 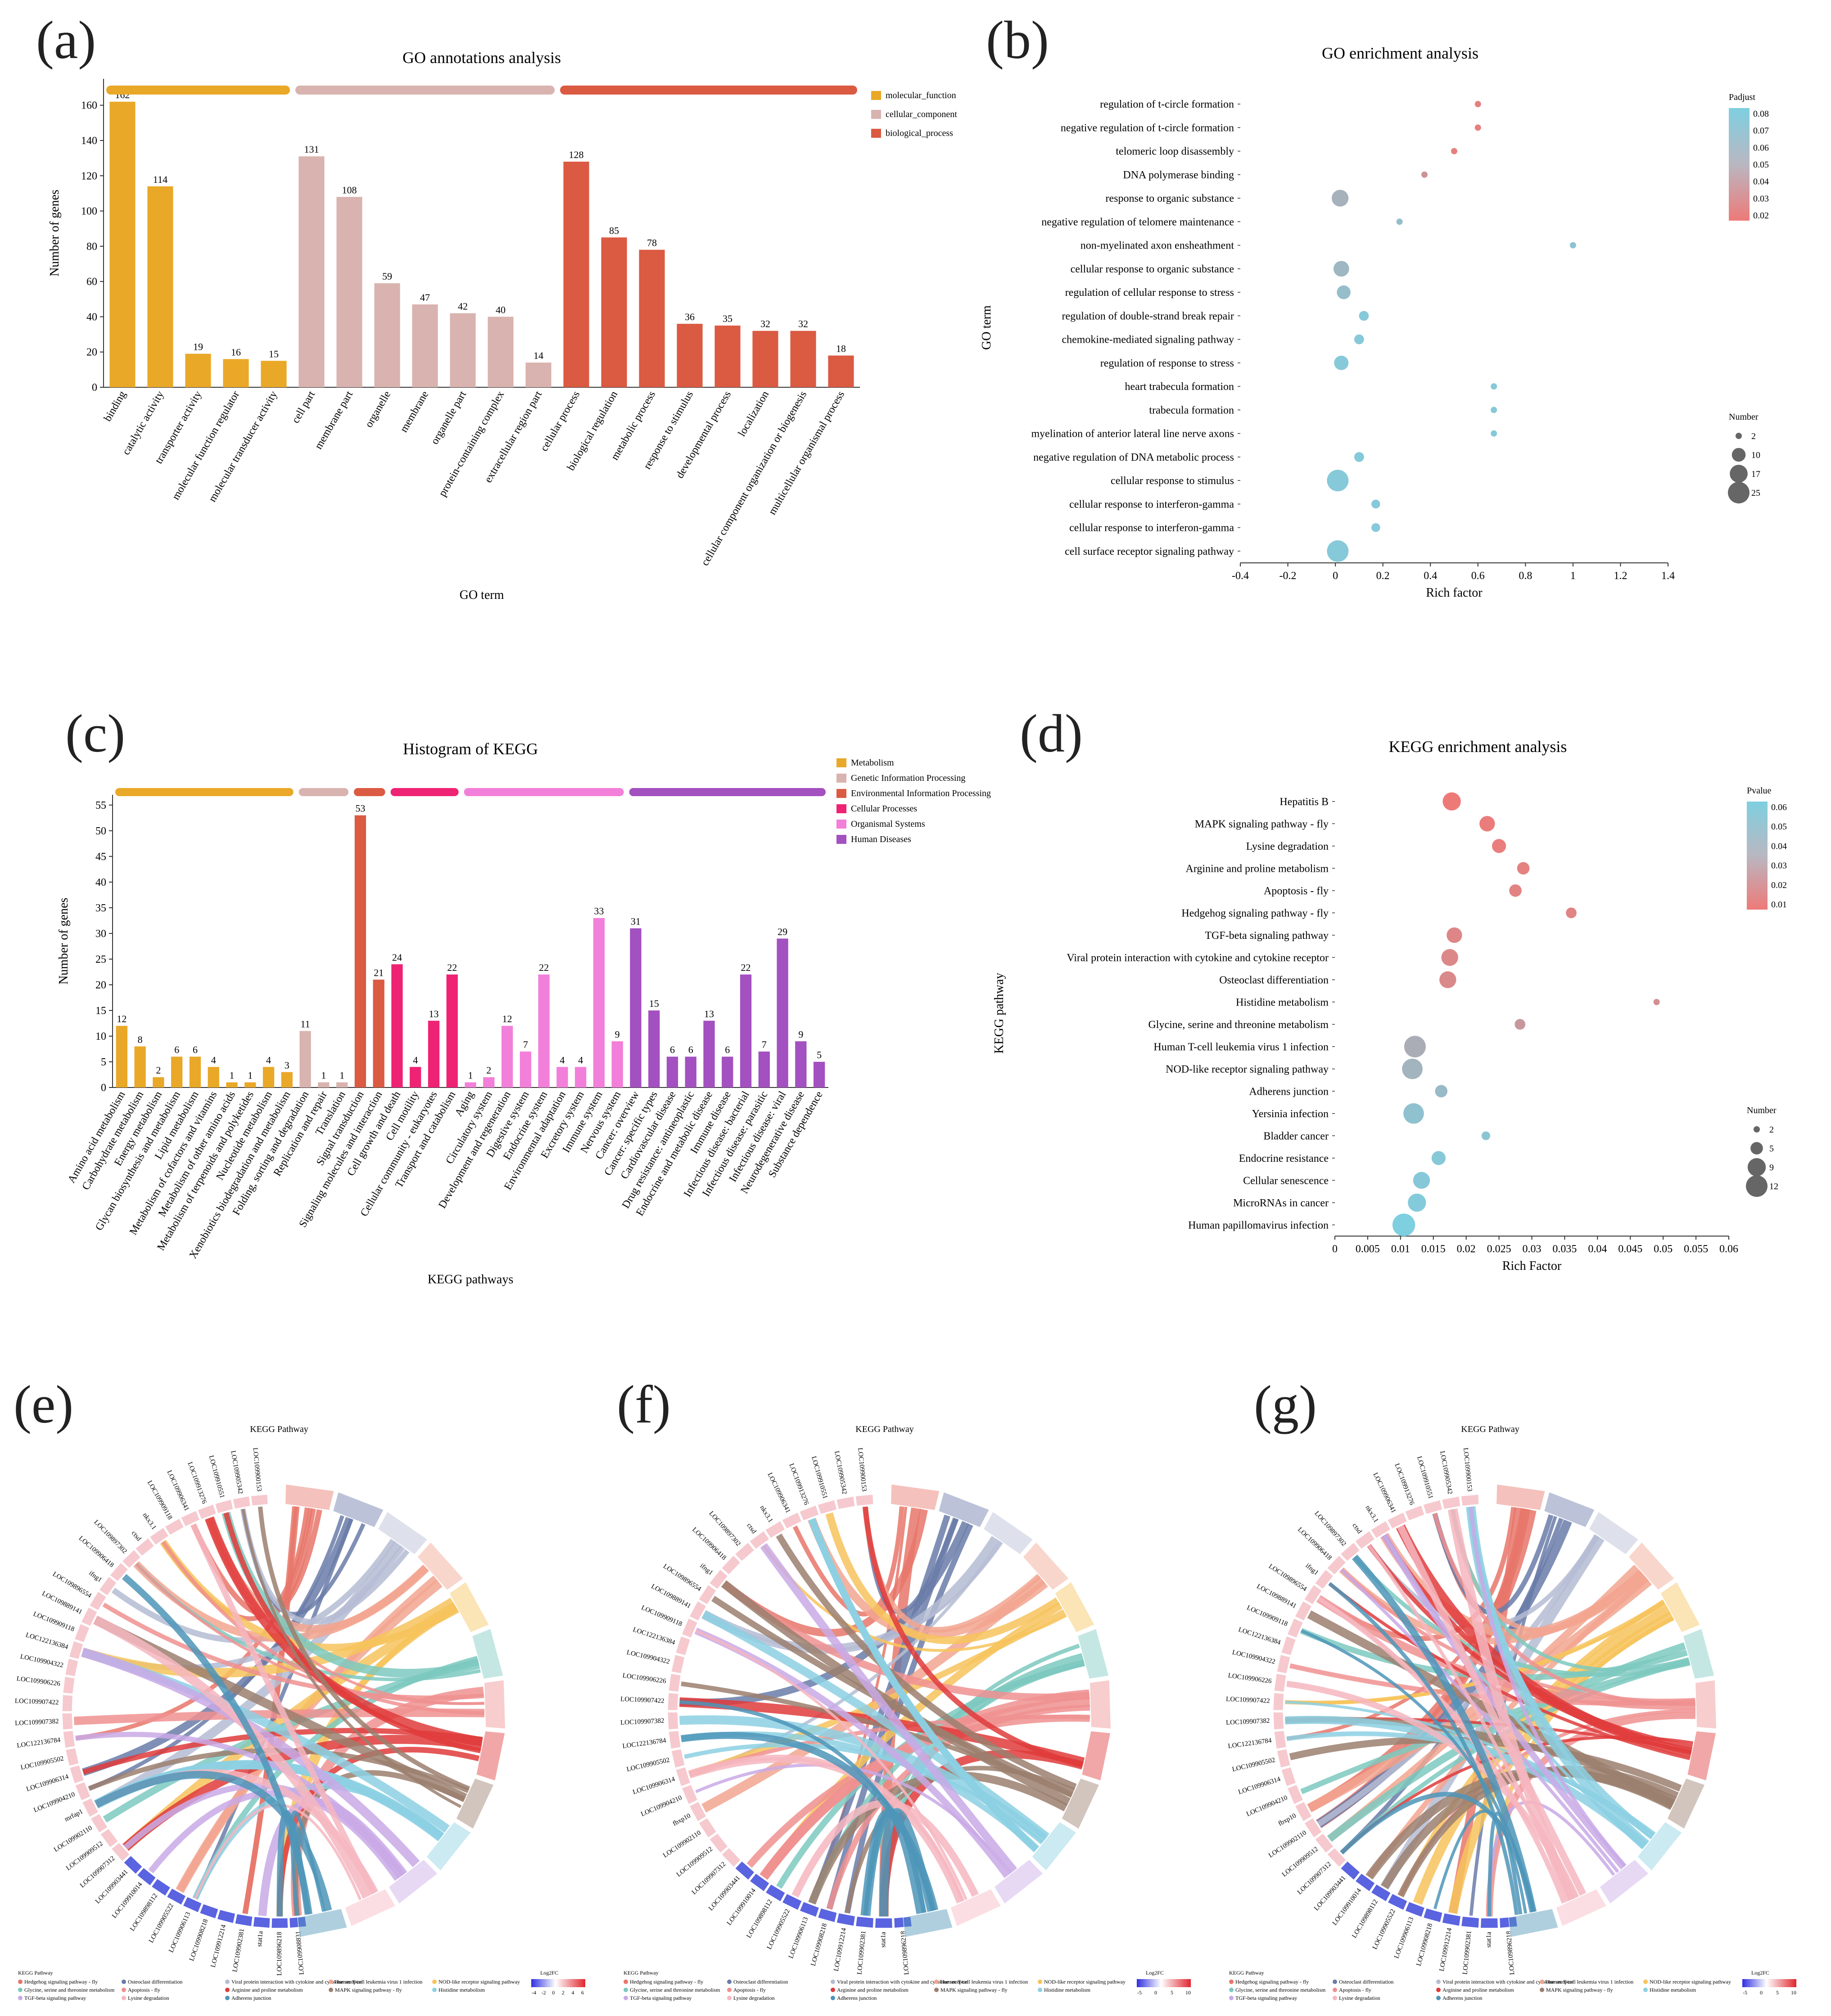 What do you see at coordinates (1728, 1249) in the screenshot?
I see `x-tick-label: 0.06` at bounding box center [1728, 1249].